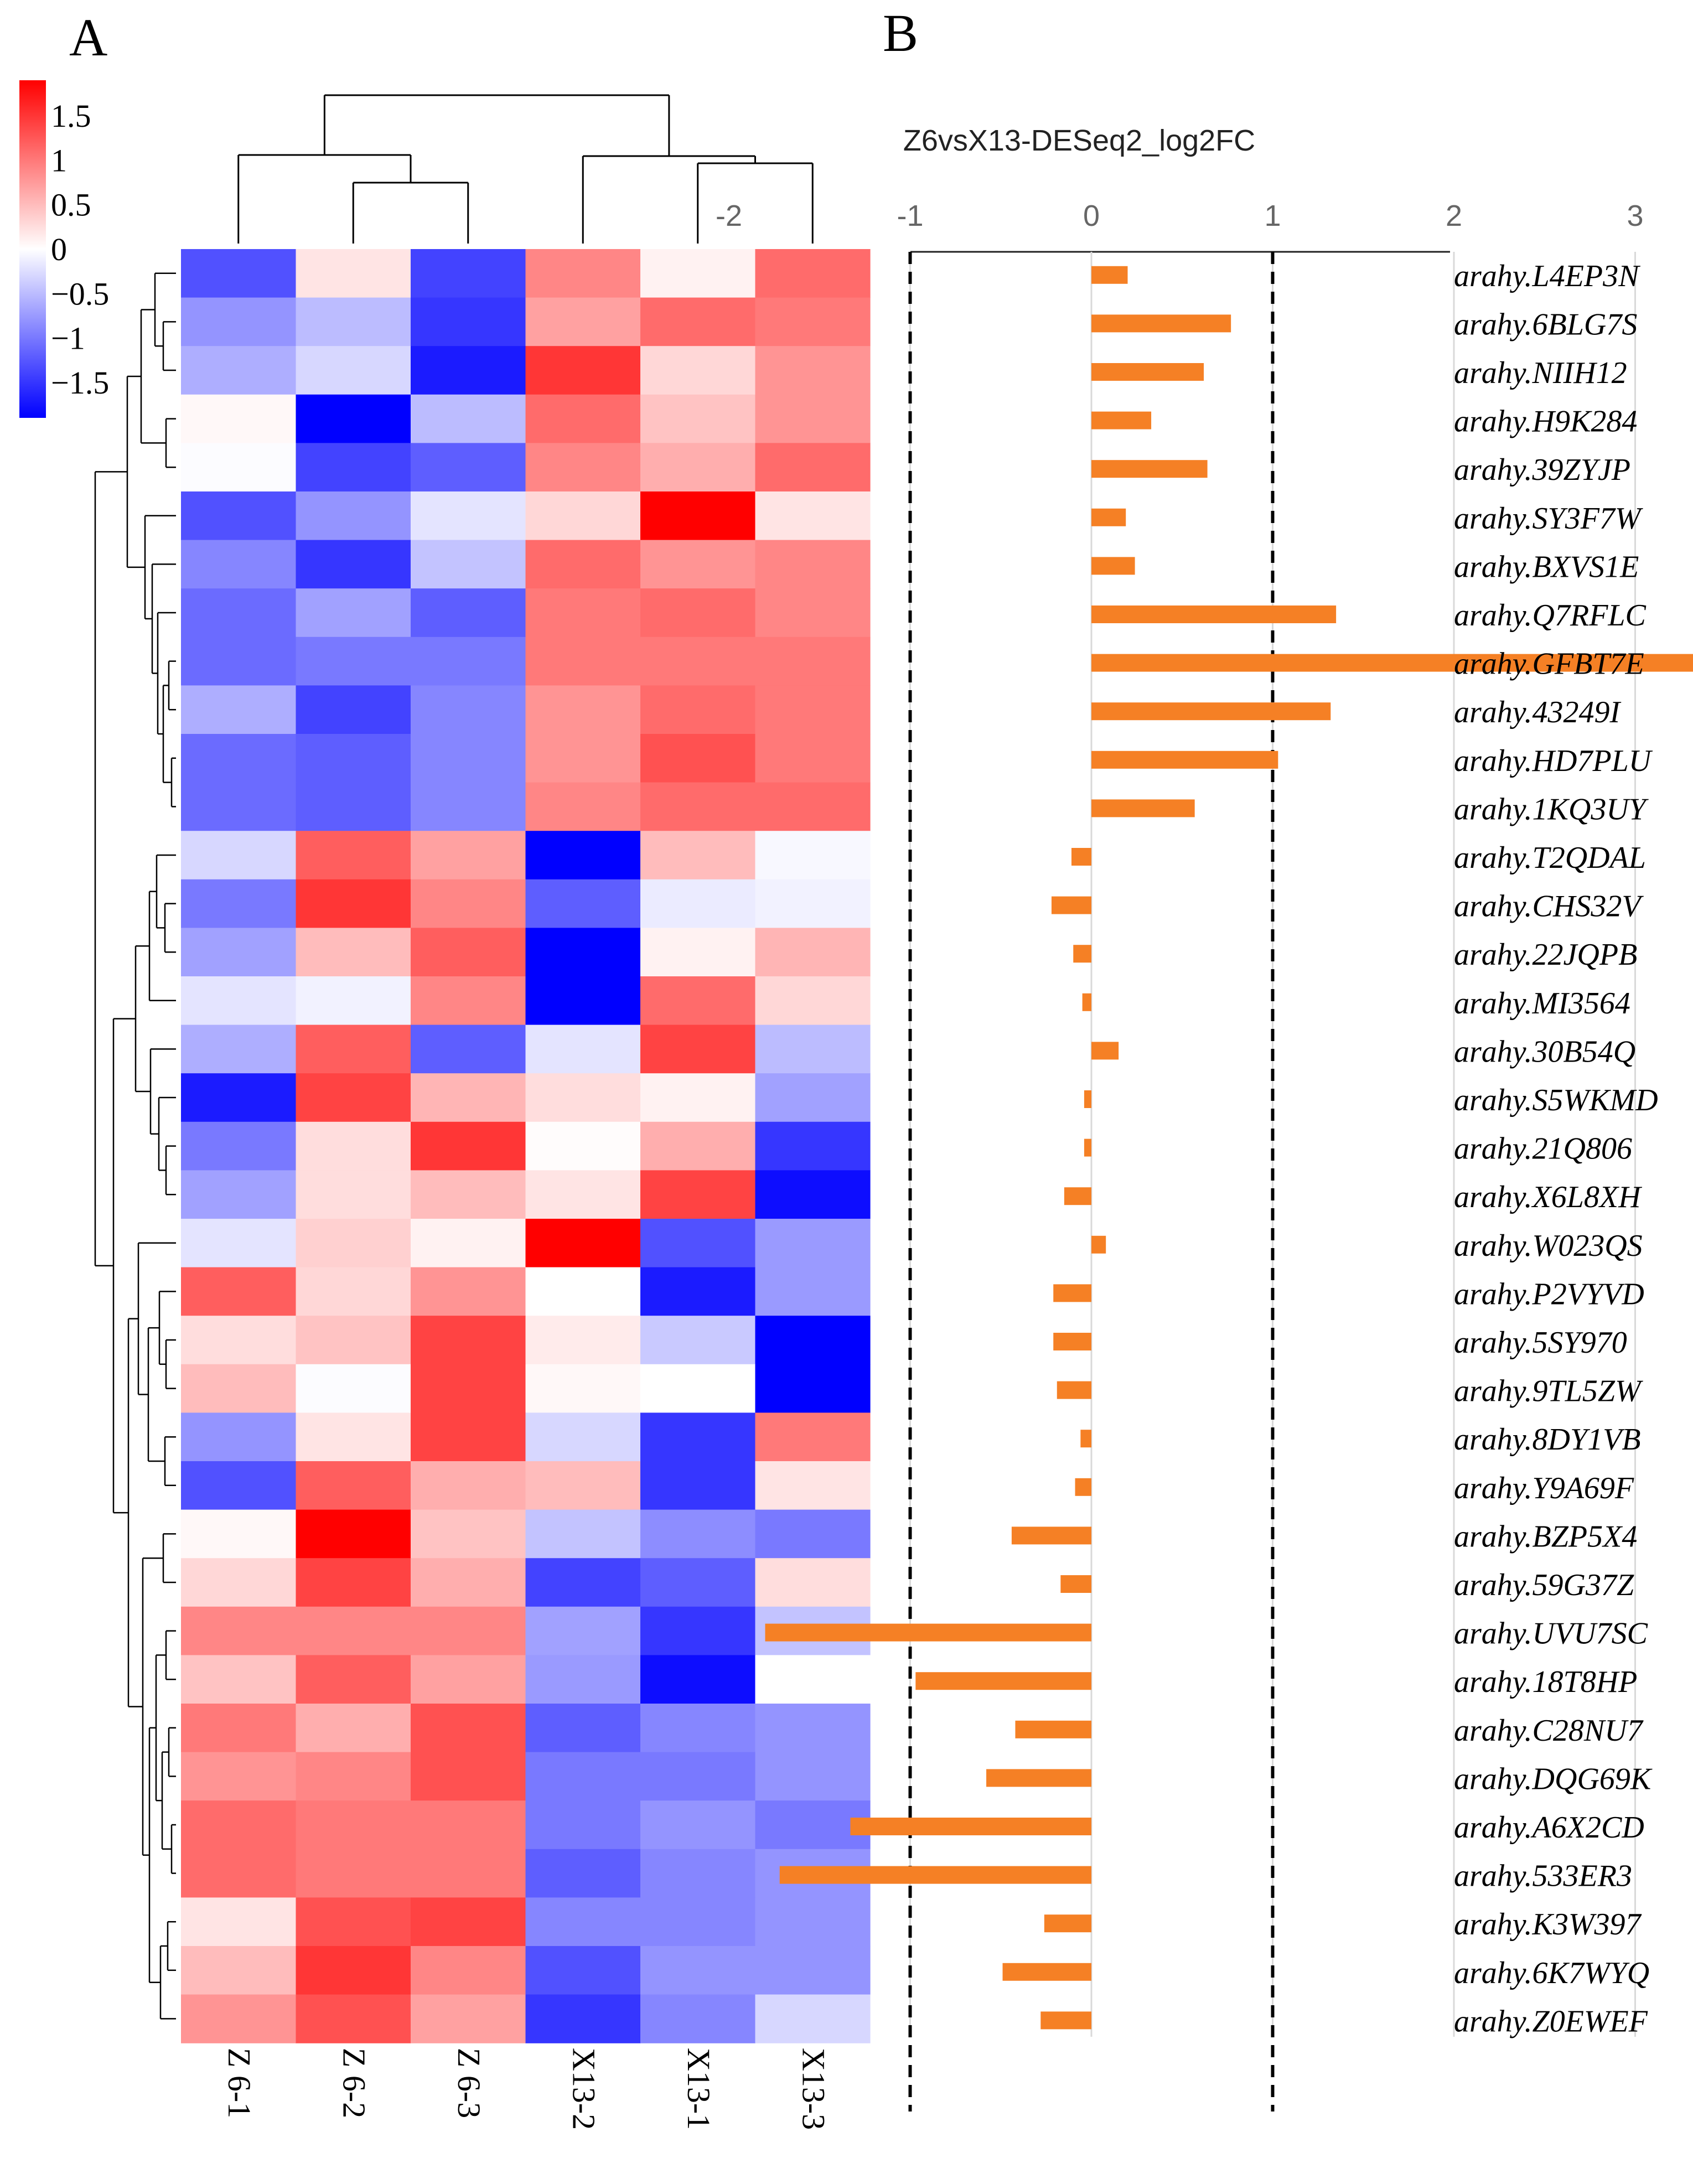 The image size is (1693, 2184). Describe the element at coordinates (1546, 1682) in the screenshot. I see `gene-label: arahy.18T8HP` at that location.